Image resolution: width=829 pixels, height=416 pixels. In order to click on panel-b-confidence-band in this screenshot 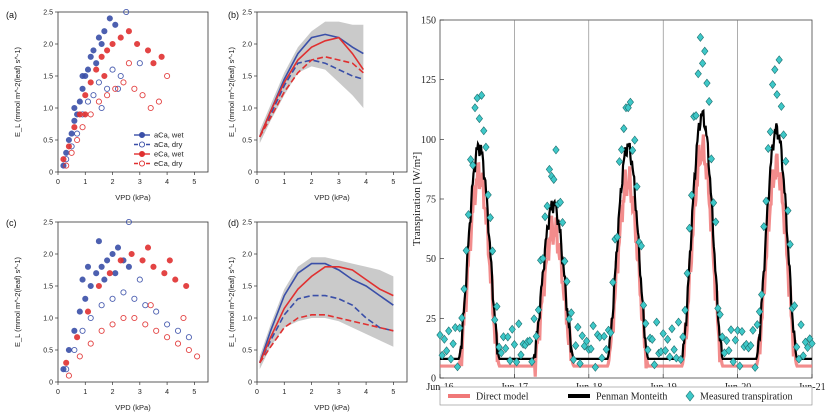, I will do `click(311, 82)`.